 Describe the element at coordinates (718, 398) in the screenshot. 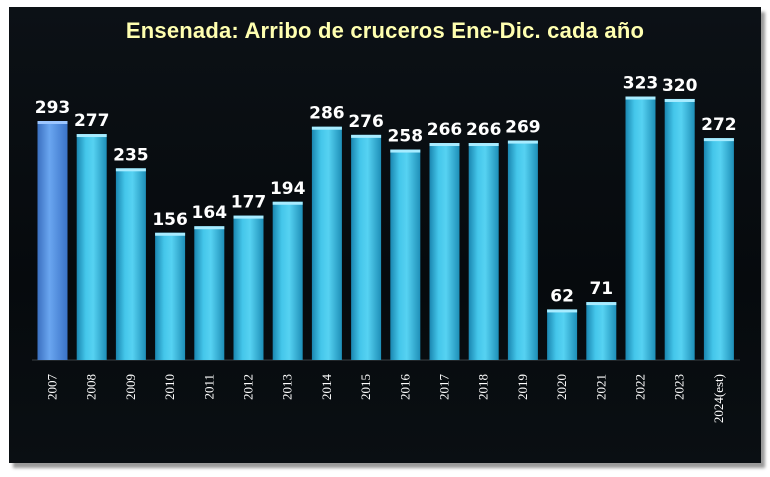

I see `x-tick-label-2024(est): 2024(est)` at that location.